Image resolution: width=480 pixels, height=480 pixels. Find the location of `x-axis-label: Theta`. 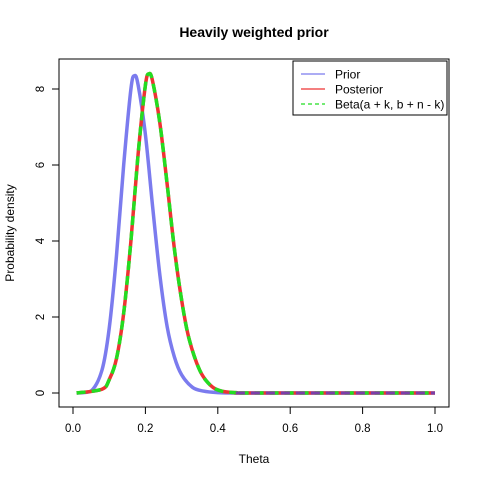

x-axis-label: Theta is located at coordinates (254, 459).